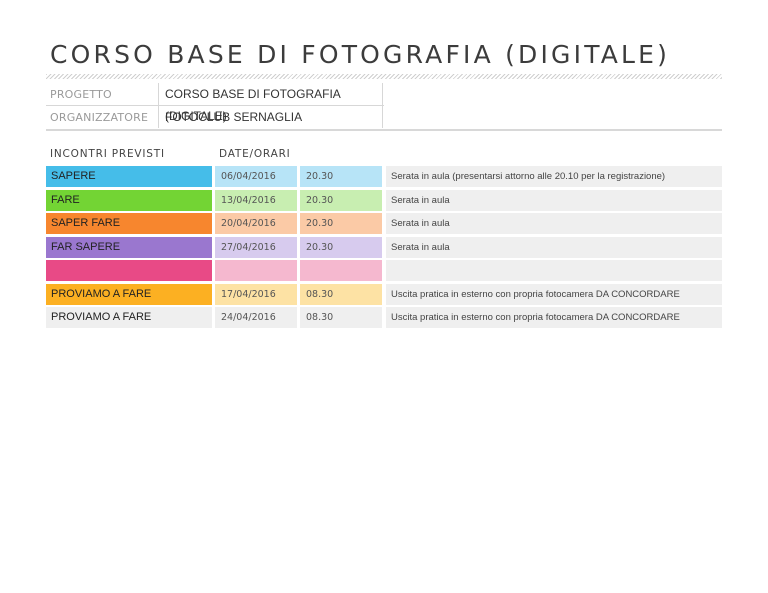 Image resolution: width=768 pixels, height=593 pixels. Describe the element at coordinates (384, 200) in the screenshot. I see `table-row: FARE 13/04/2016 20.30 Serata in aula` at that location.